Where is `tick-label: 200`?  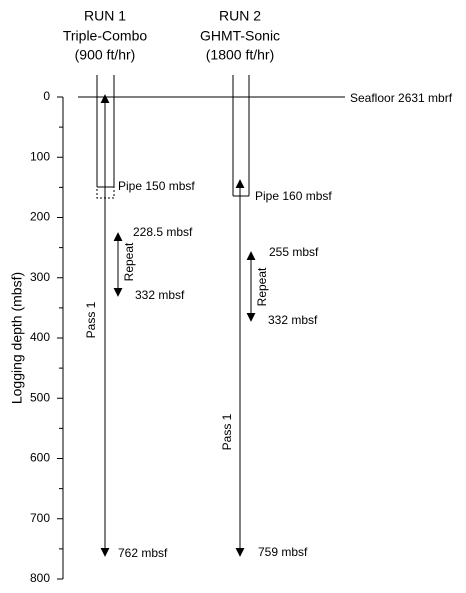 tick-label: 200 is located at coordinates (40, 217).